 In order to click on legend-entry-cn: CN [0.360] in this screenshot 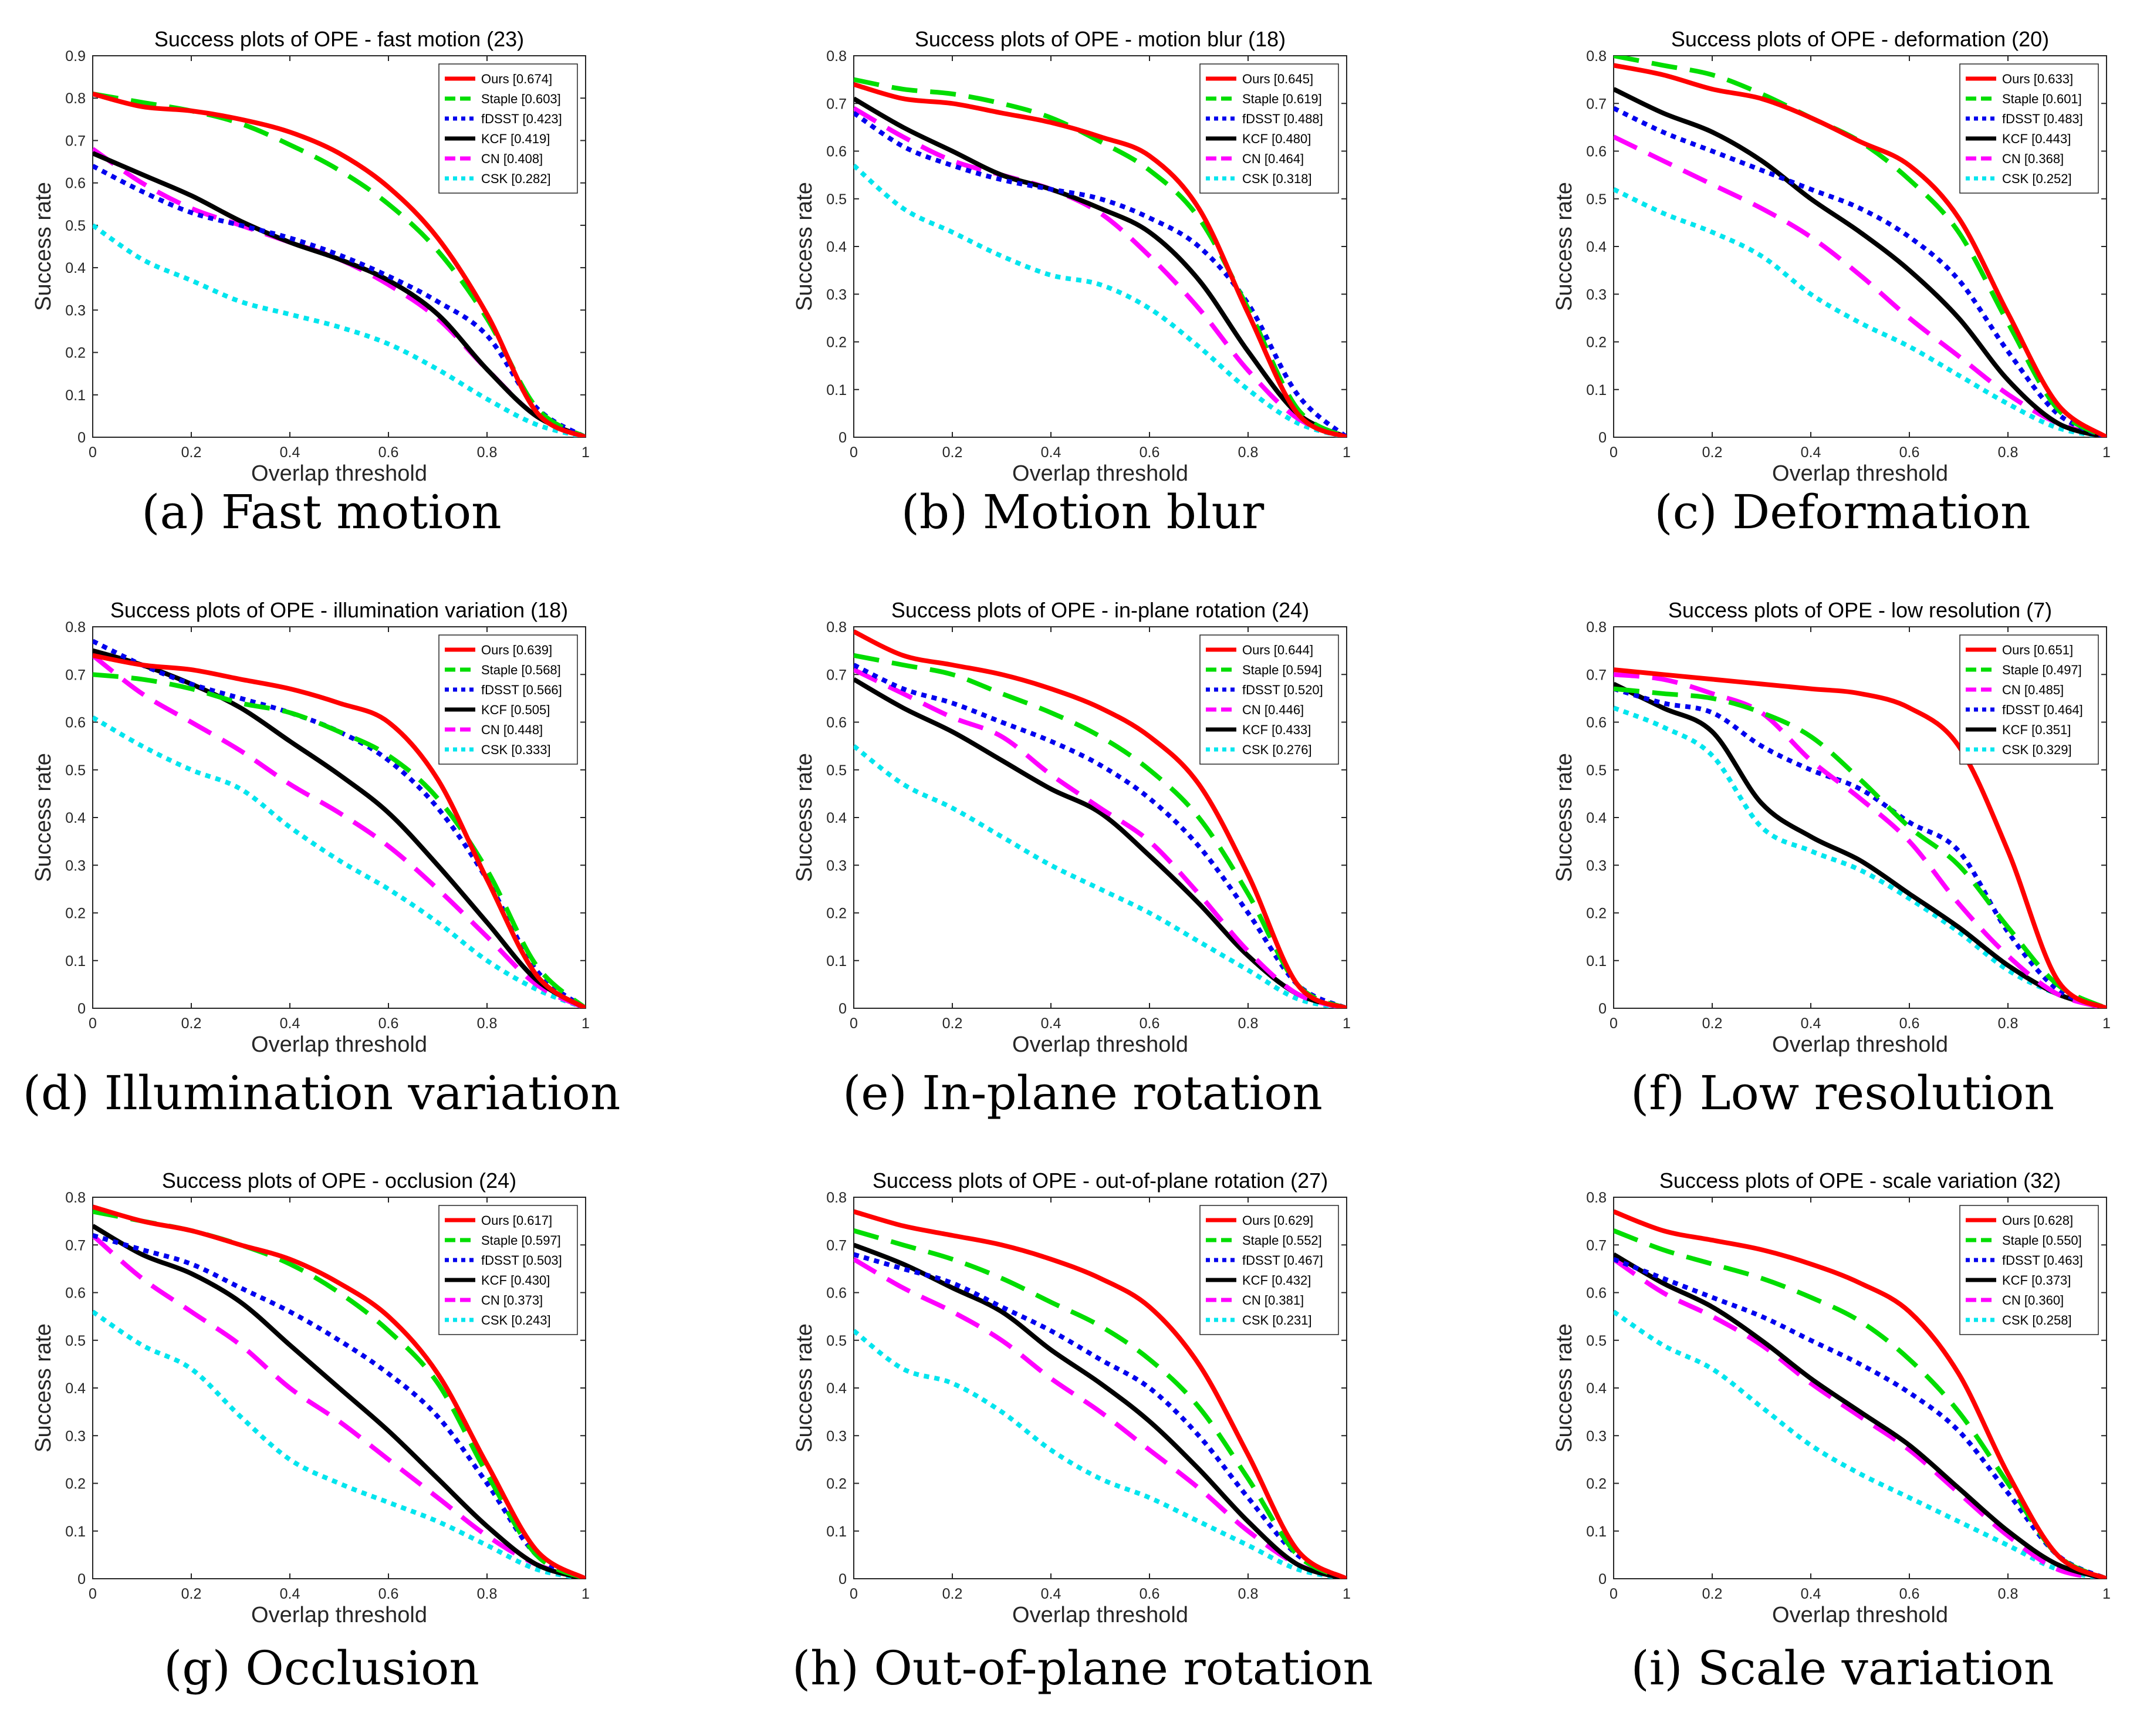, I will do `click(2033, 1301)`.